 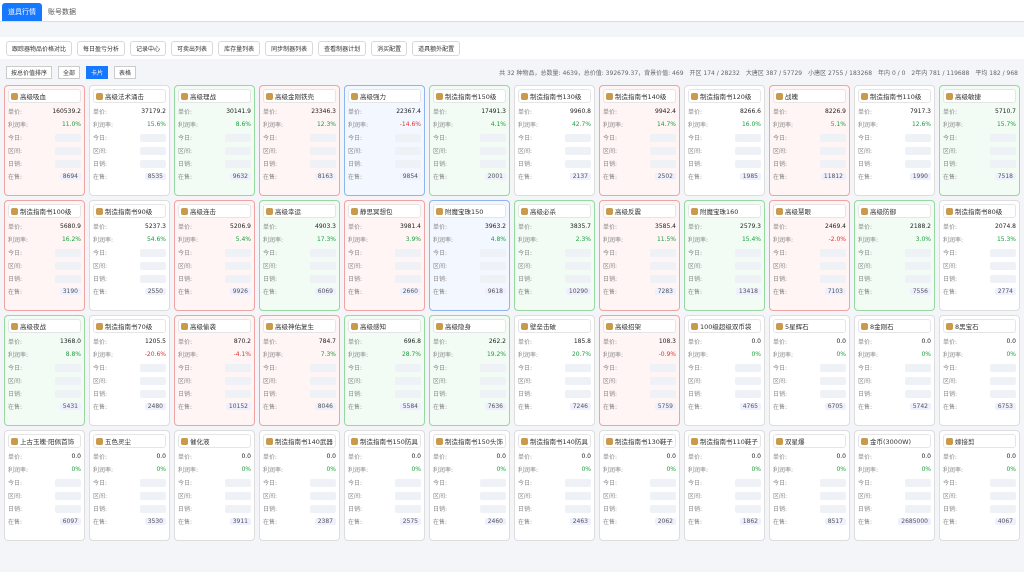 I want to click on item-name: 100级超级双币袋, so click(x=726, y=327).